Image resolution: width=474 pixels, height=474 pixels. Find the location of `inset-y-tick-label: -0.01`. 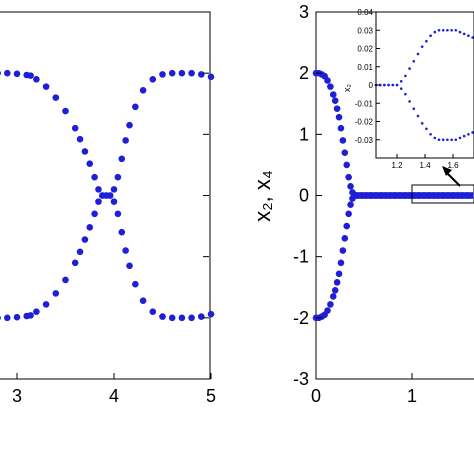

inset-y-tick-label: -0.01 is located at coordinates (364, 103).